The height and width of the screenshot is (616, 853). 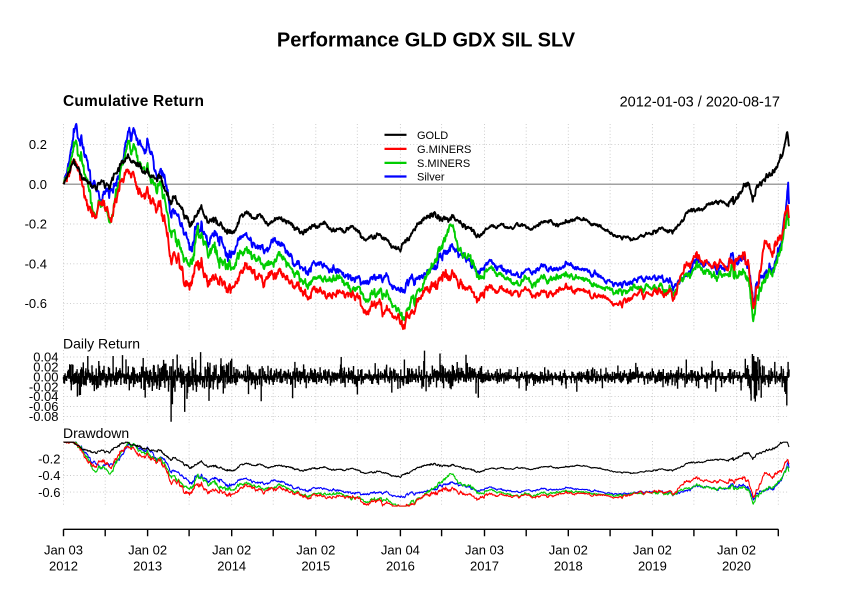 I want to click on svg-text: G.MINERS, so click(x=444, y=150).